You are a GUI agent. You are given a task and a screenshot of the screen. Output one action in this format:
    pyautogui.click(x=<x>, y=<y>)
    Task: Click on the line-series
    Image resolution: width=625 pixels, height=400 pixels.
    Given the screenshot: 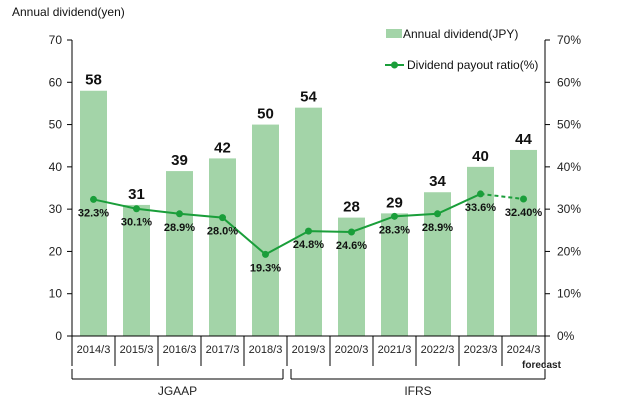 What is the action you would take?
    pyautogui.click(x=308, y=224)
    